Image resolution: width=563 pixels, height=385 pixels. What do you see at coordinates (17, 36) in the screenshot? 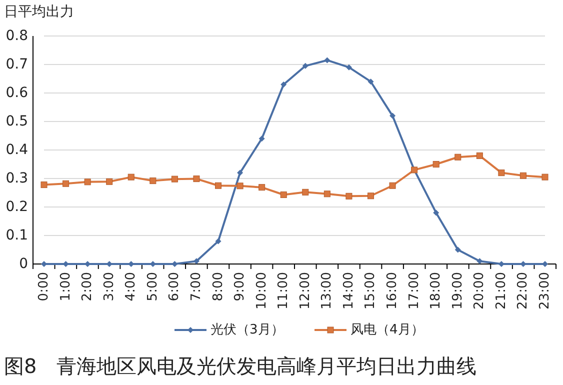
I see `y-tick-label: 0.8` at bounding box center [17, 36].